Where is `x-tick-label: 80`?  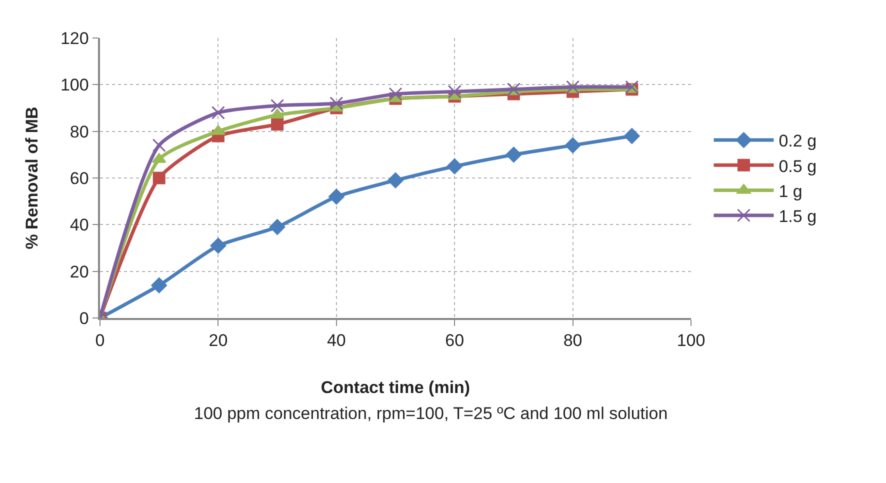 x-tick-label: 80 is located at coordinates (572, 340).